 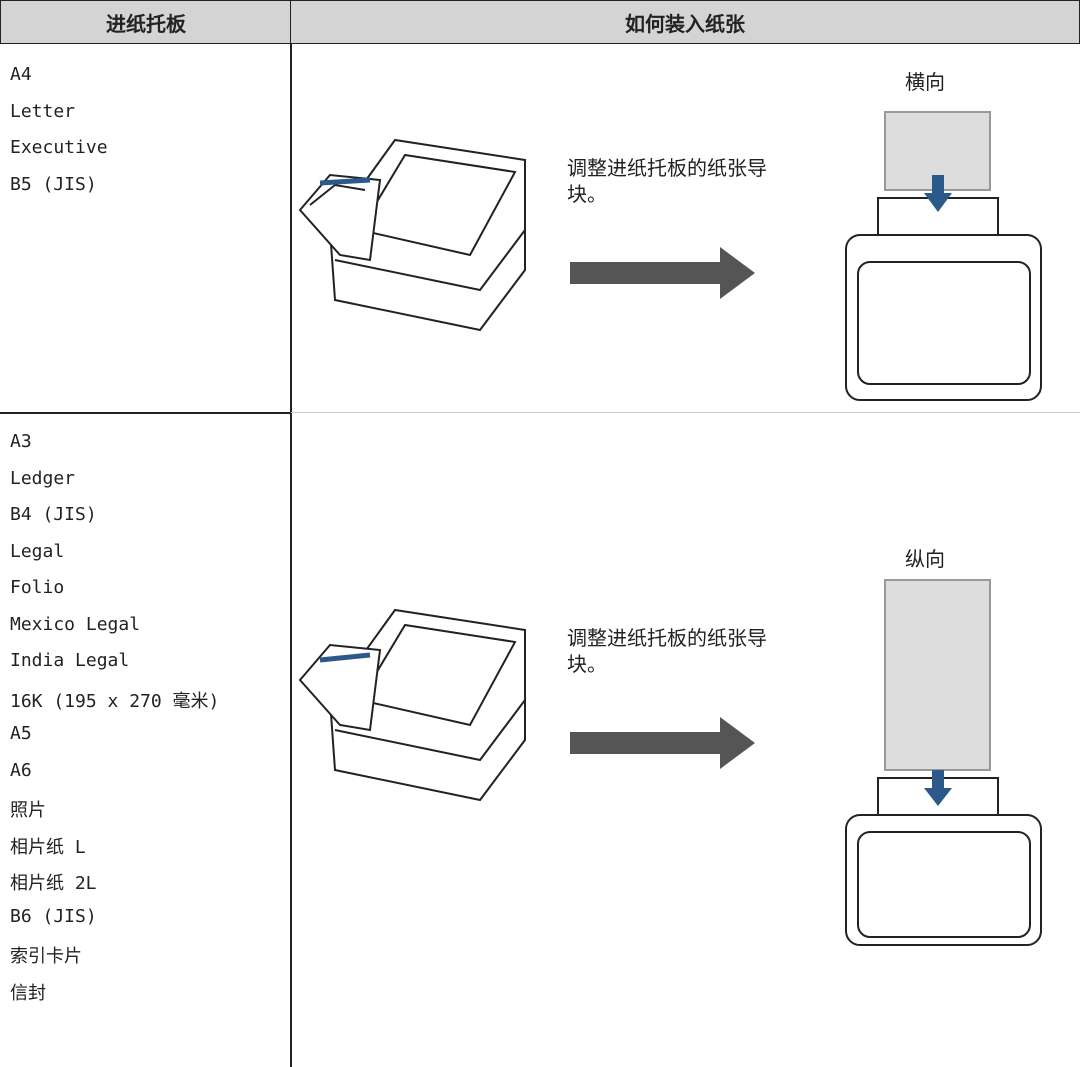 What do you see at coordinates (21, 770) in the screenshot?
I see `paper-size: A6` at bounding box center [21, 770].